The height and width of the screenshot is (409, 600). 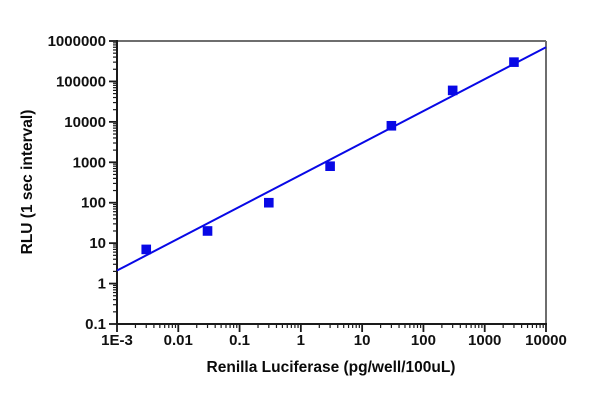 I want to click on y-tick-label: 100, so click(x=93, y=203).